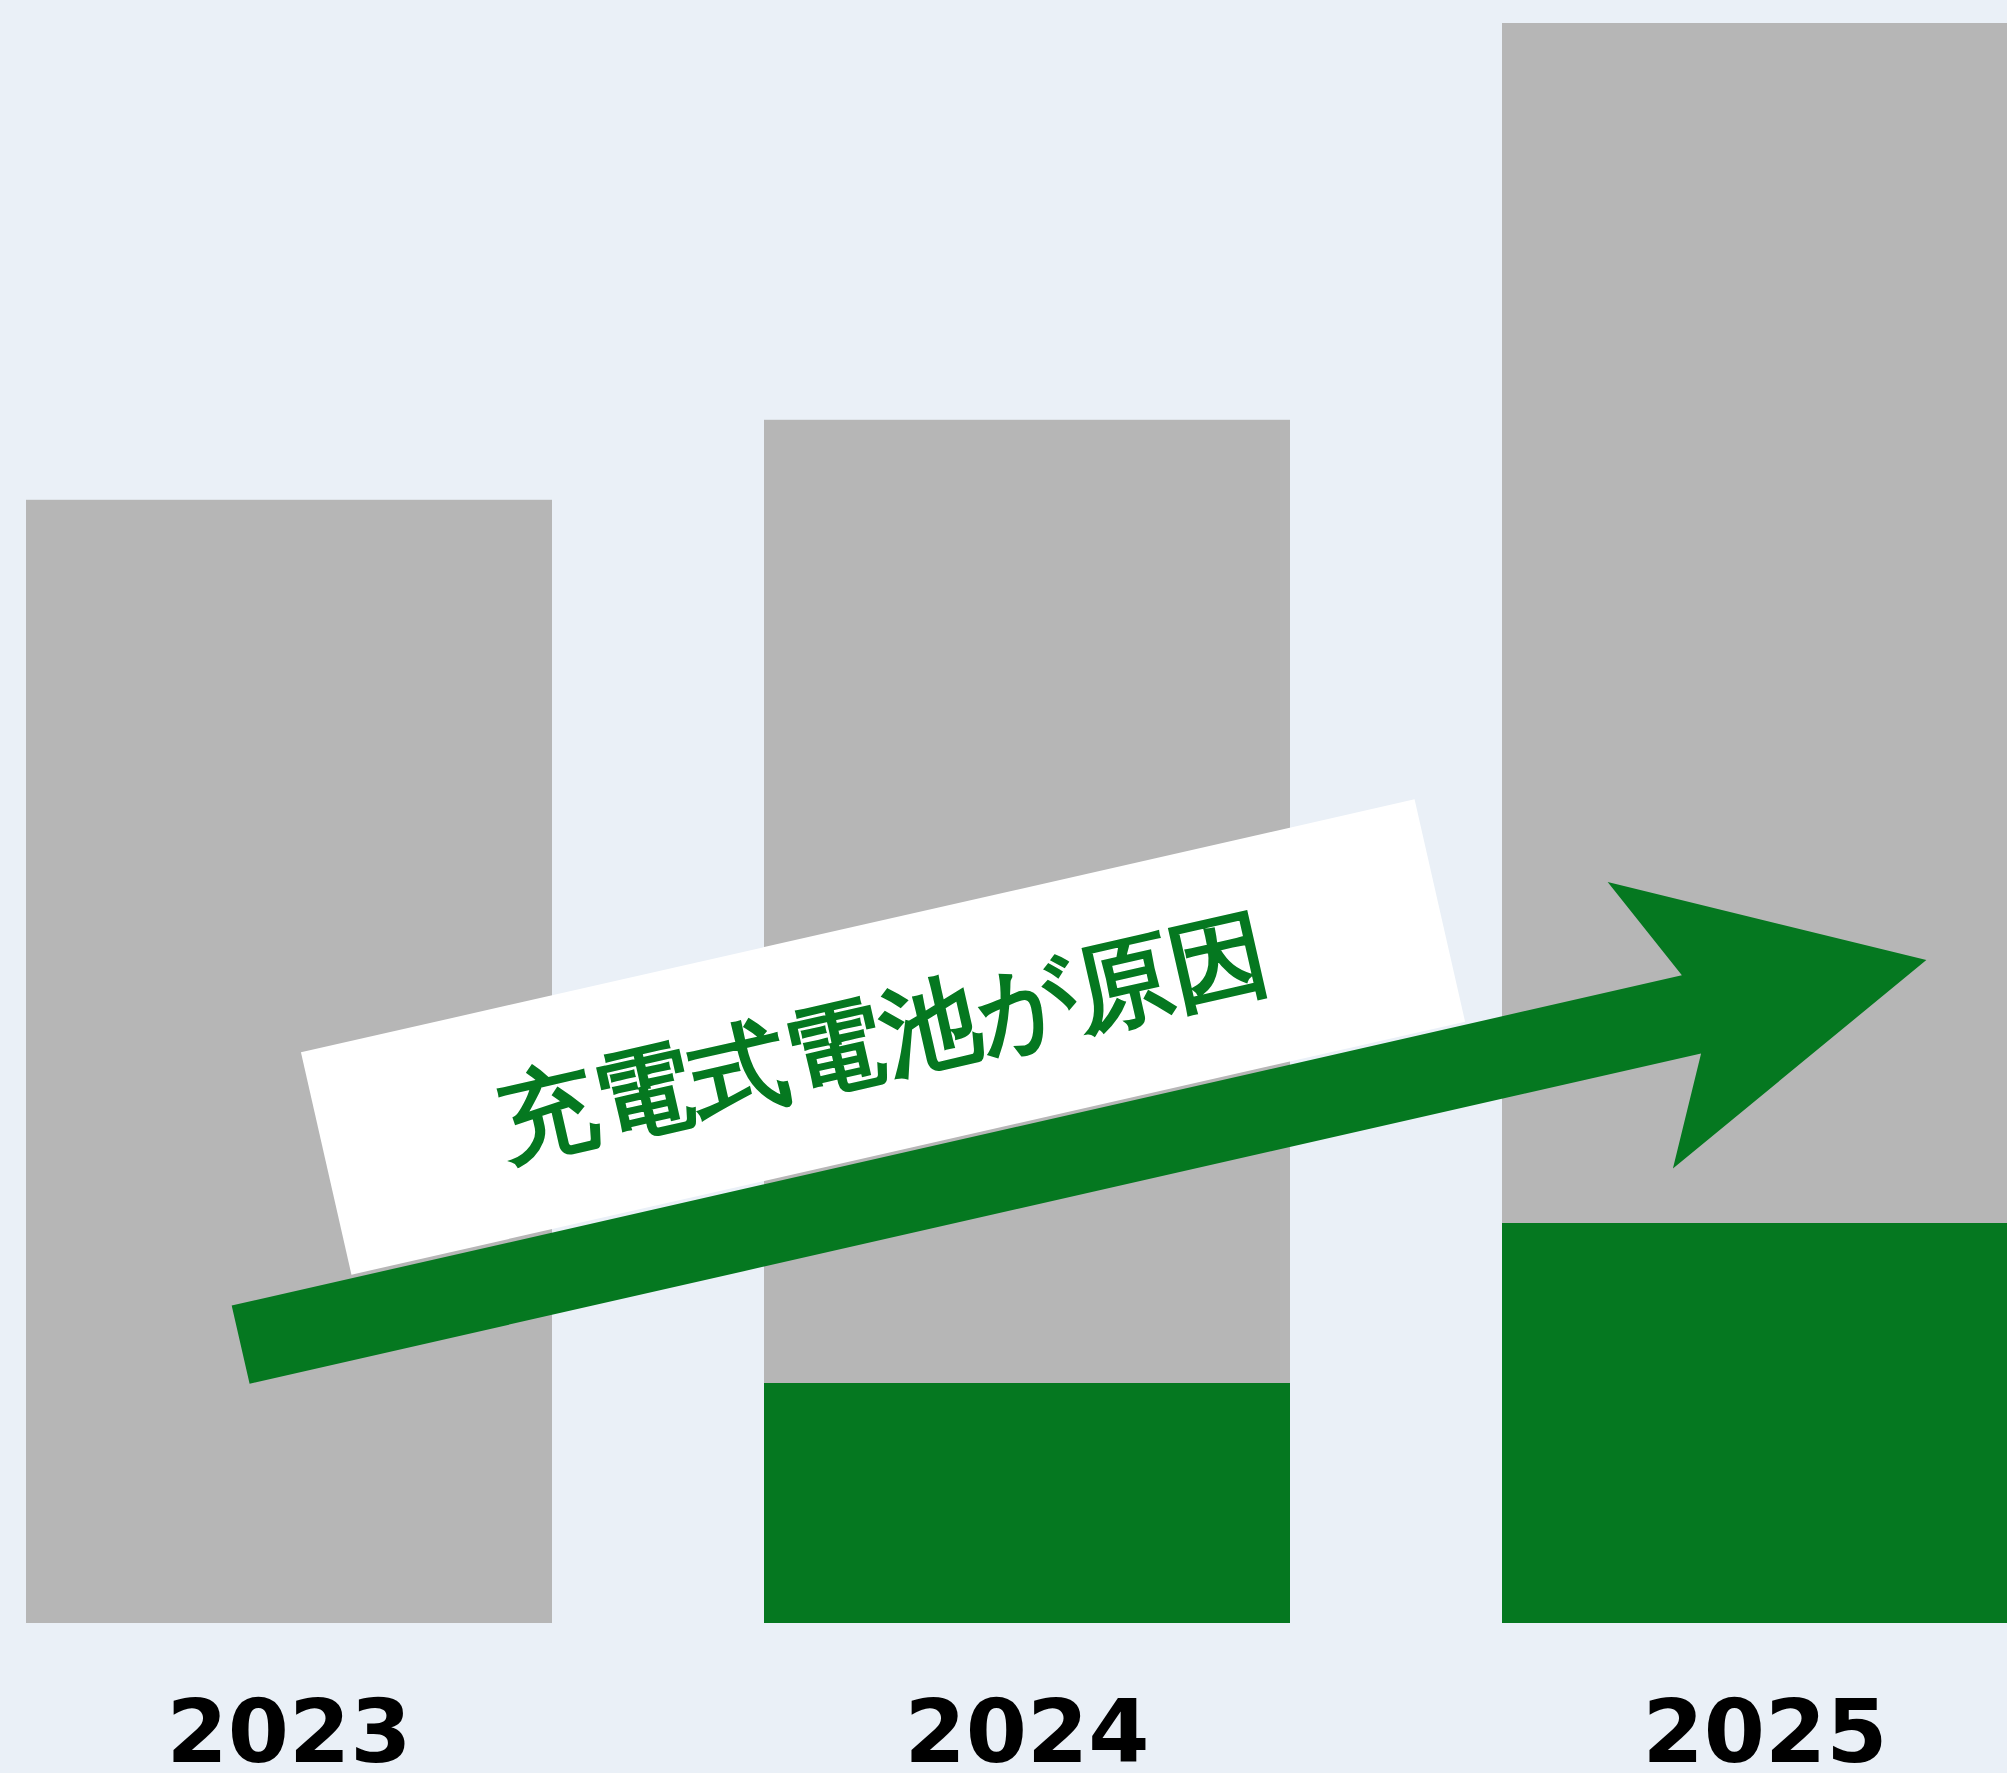 The width and height of the screenshot is (2007, 1773). Describe the element at coordinates (289, 1726) in the screenshot. I see `x-tick-label: 2023` at that location.